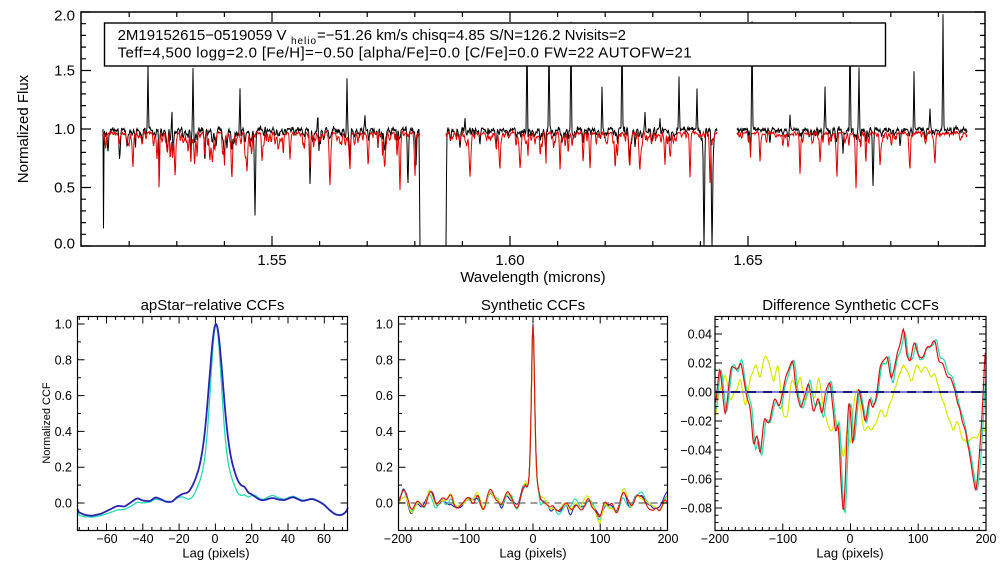  I want to click on svg-text: 1.55, so click(271, 260).